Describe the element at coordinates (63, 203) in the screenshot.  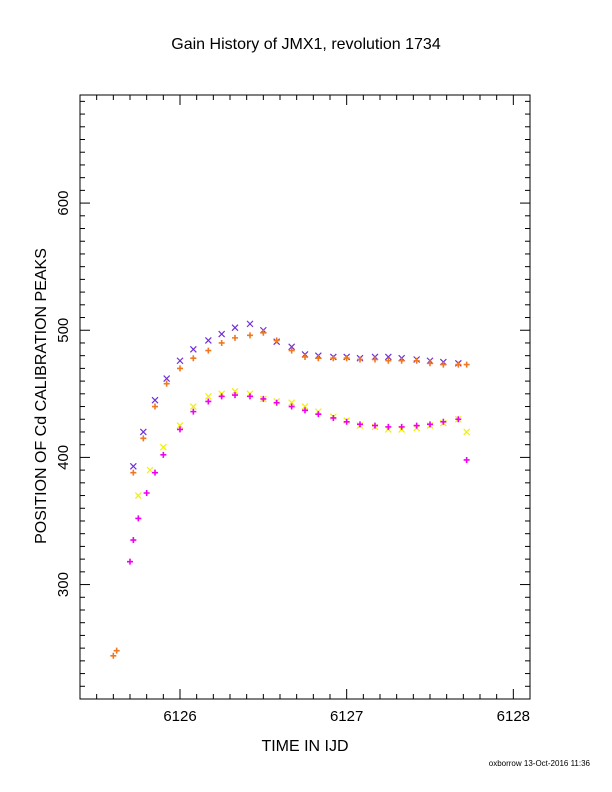
I see `y-tick-label: 600` at that location.